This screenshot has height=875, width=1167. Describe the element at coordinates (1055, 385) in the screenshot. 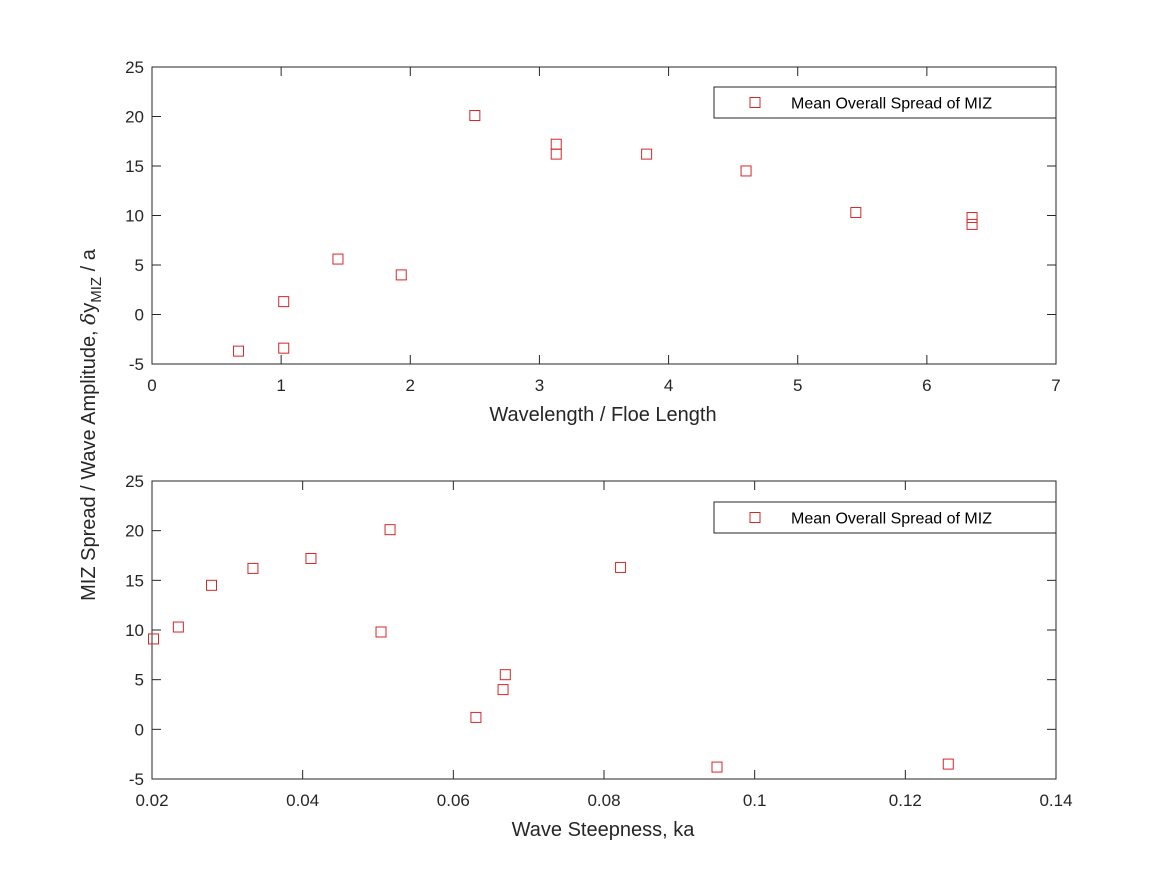

I see `x-tick-label: 7` at that location.